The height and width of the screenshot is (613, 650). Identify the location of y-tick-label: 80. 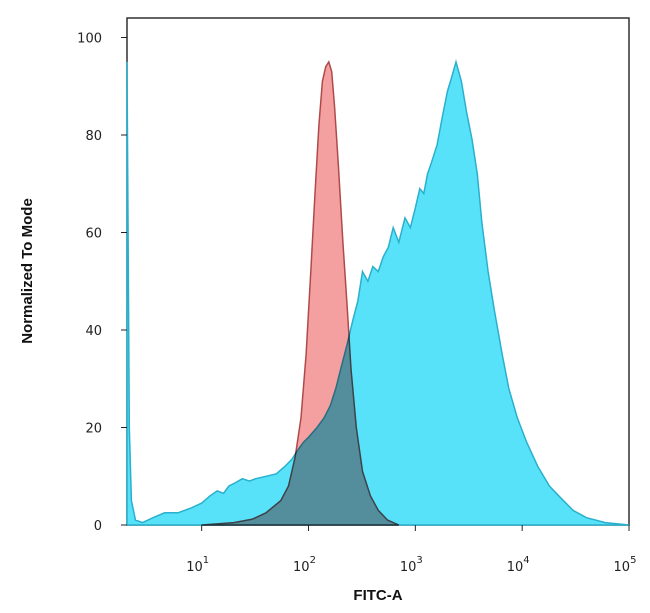
(93, 136).